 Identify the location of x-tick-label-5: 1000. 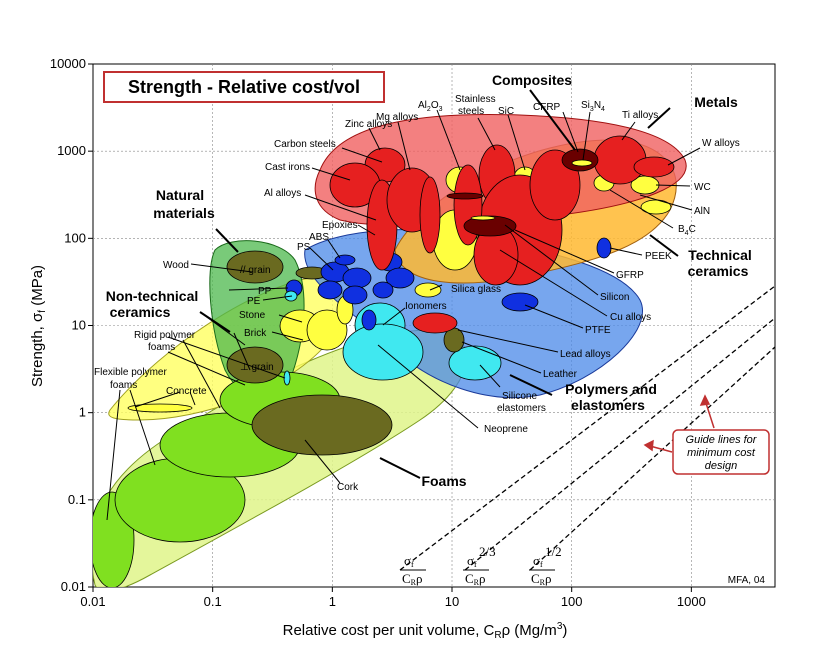
(691, 601).